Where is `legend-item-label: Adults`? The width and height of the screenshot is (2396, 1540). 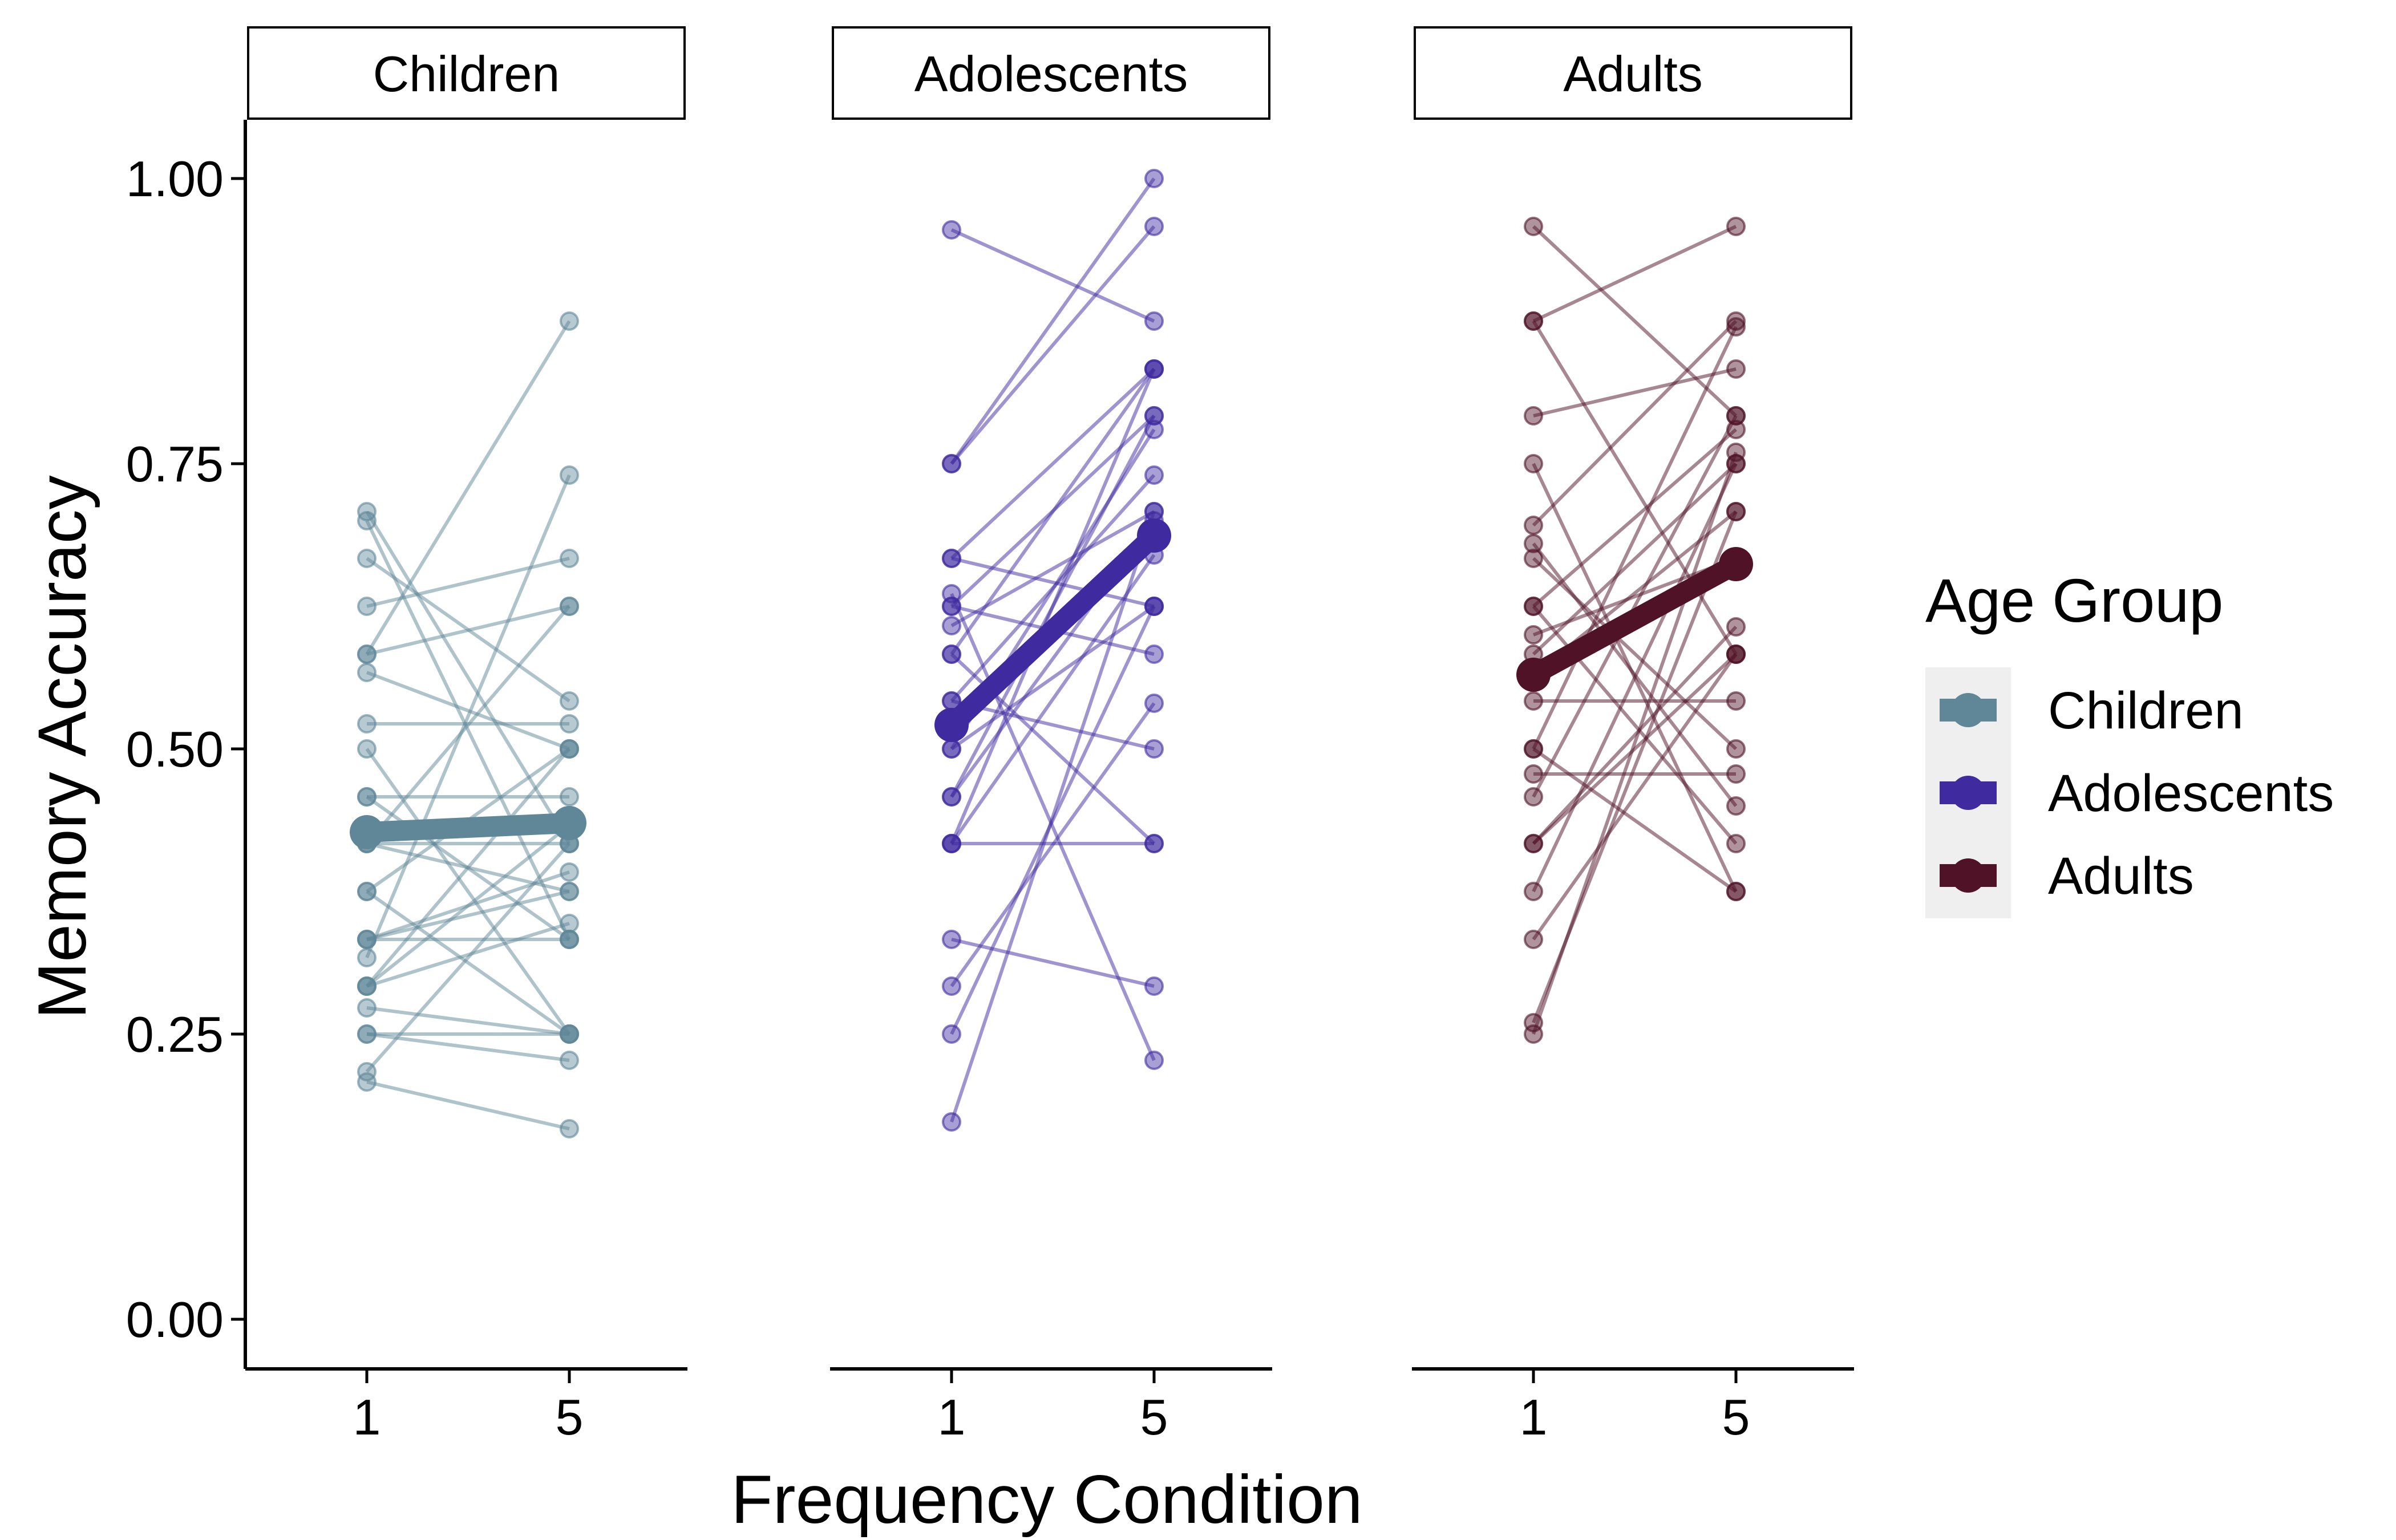 legend-item-label: Adults is located at coordinates (2121, 876).